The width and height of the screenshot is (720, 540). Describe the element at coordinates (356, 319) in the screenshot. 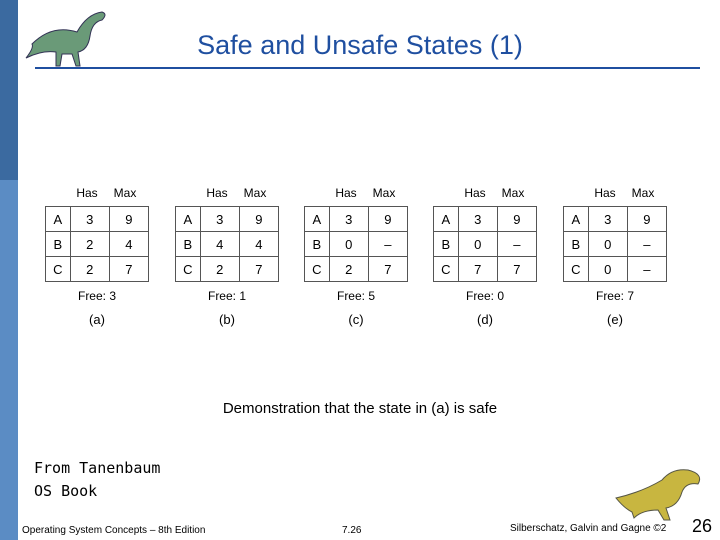

I see `state-label: (c)` at that location.